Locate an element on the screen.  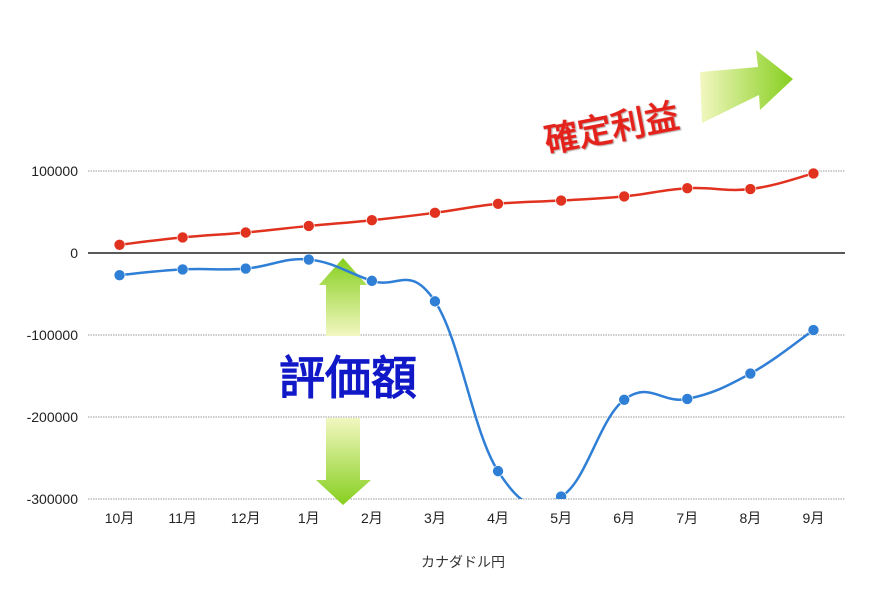
x-tick-label: 10月 is located at coordinates (120, 518).